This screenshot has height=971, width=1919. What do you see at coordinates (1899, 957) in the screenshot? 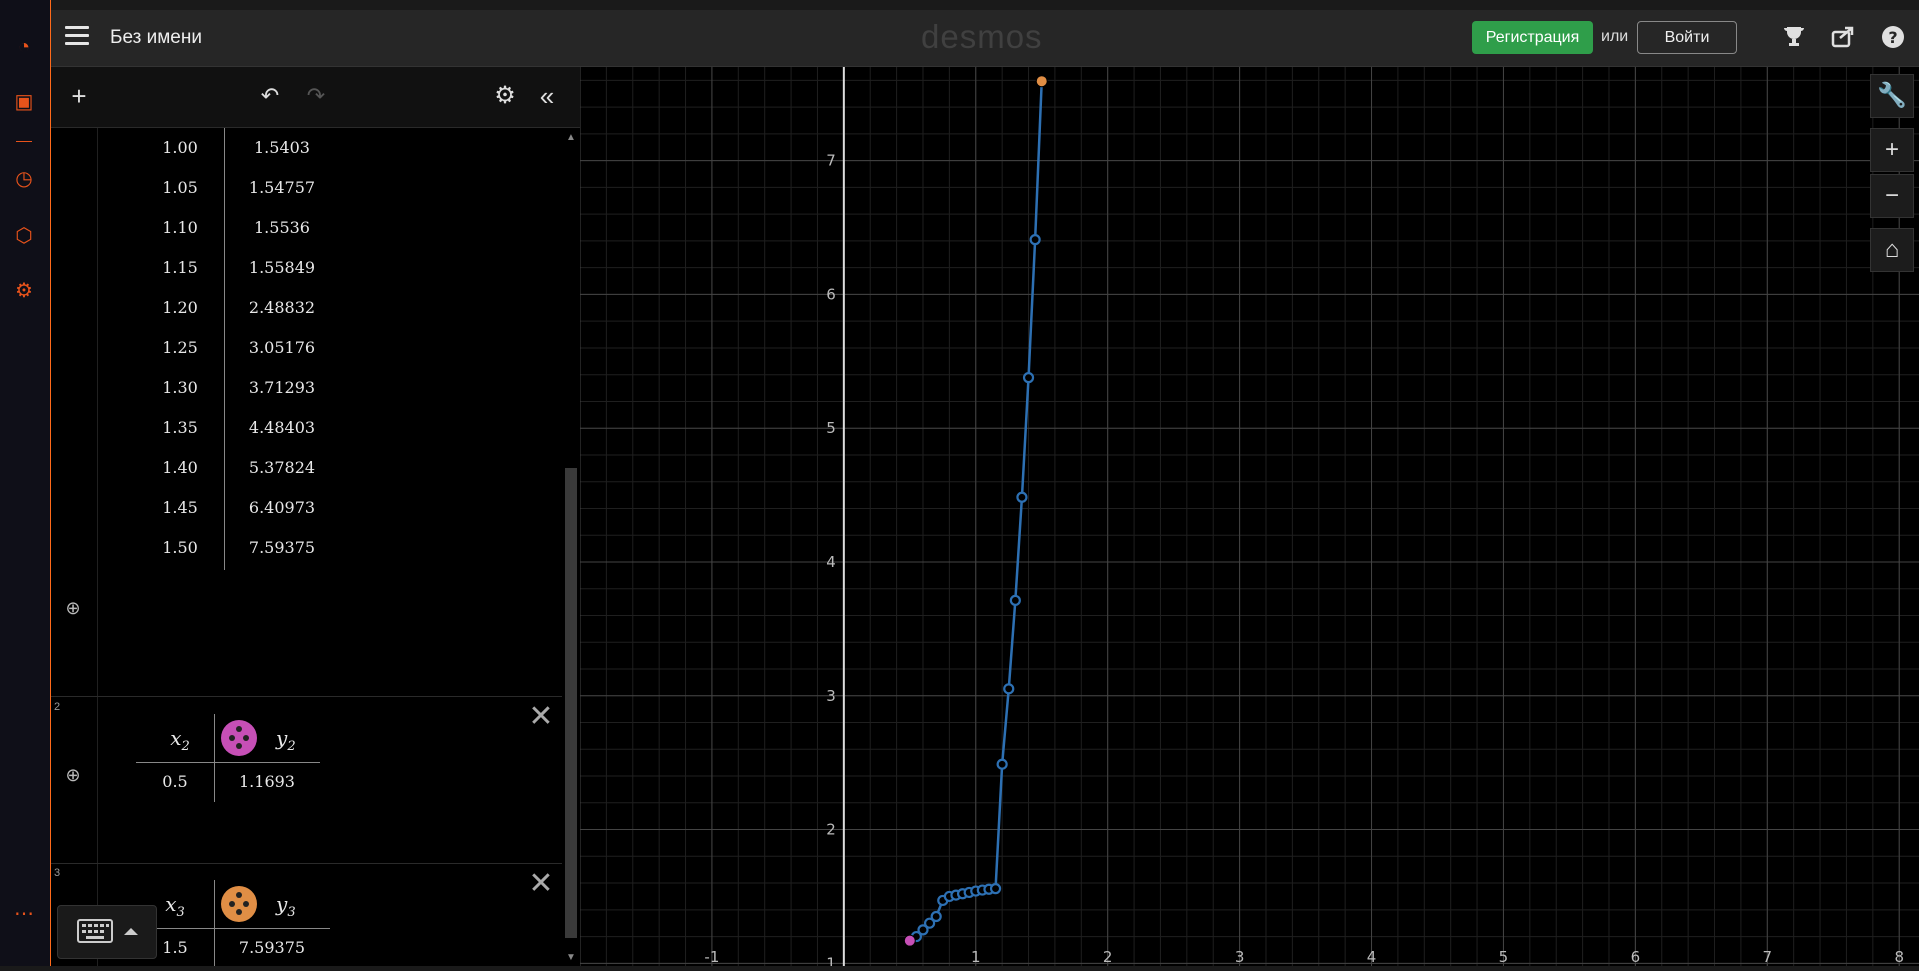
I see `x-tick-label: 8` at bounding box center [1899, 957].